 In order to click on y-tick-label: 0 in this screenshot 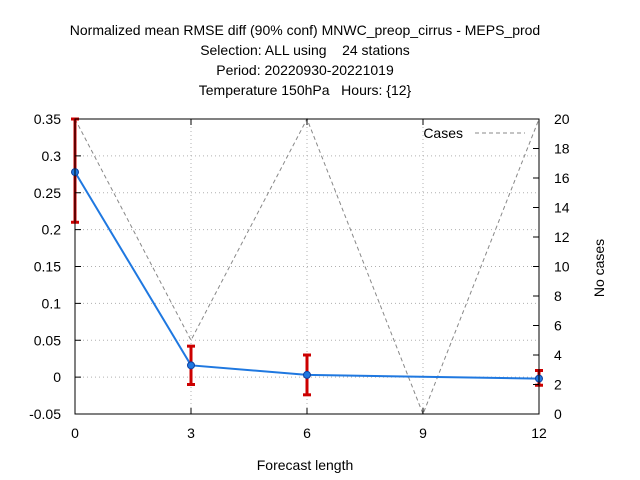, I will do `click(57, 377)`.